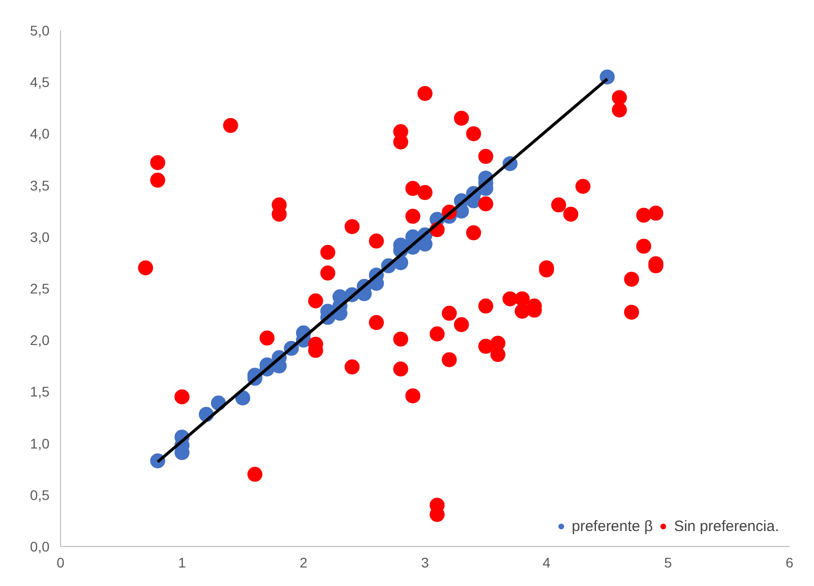  I want to click on legend-label: preferente β, so click(612, 526).